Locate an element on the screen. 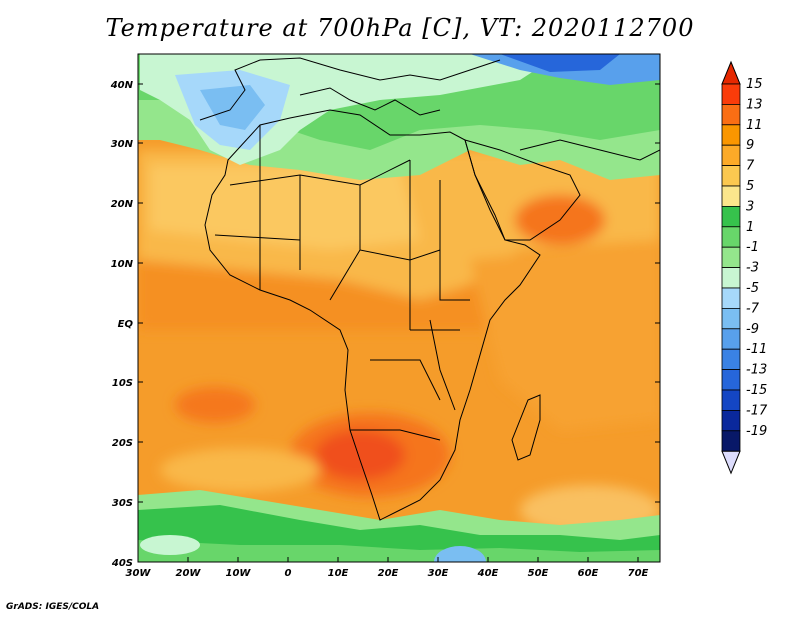 This screenshot has height=618, width=800. lat-tick-label: 40S is located at coordinates (122, 563).